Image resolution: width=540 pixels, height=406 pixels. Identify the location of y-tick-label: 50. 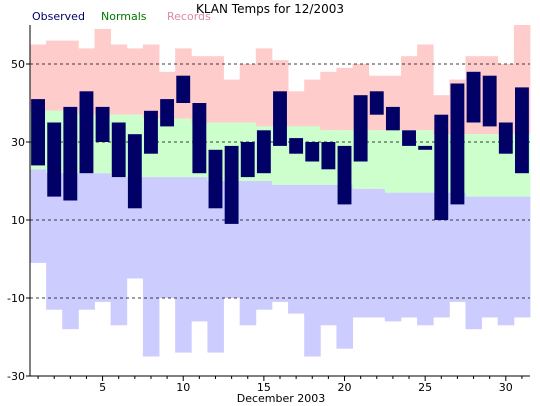
(18, 64).